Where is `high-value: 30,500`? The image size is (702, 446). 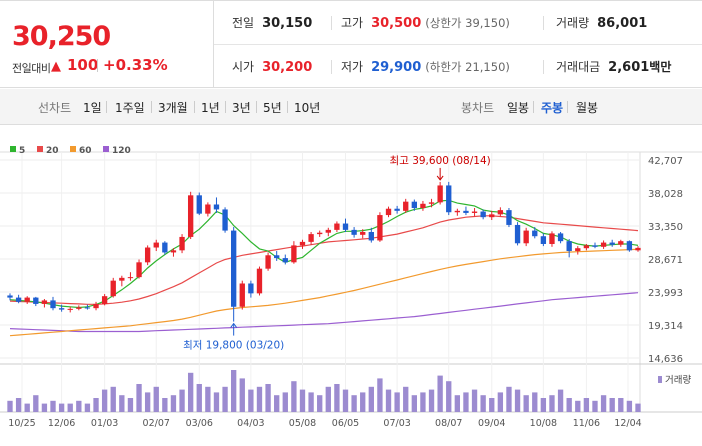 high-value: 30,500 is located at coordinates (396, 23).